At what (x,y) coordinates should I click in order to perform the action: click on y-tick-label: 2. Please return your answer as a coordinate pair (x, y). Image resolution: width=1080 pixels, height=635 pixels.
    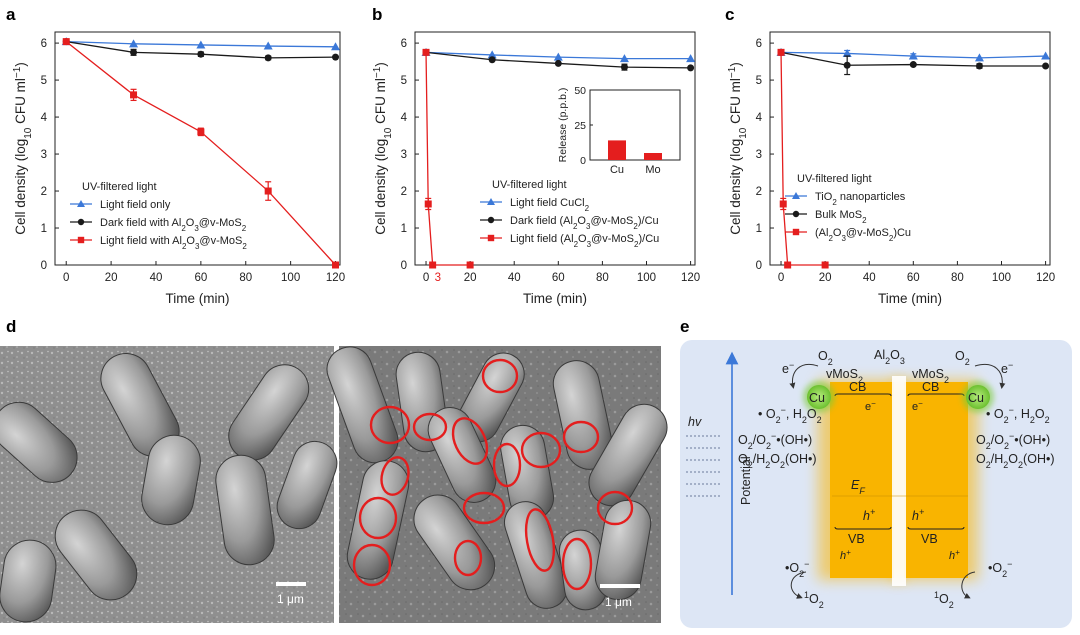
    Looking at the image, I should click on (404, 192).